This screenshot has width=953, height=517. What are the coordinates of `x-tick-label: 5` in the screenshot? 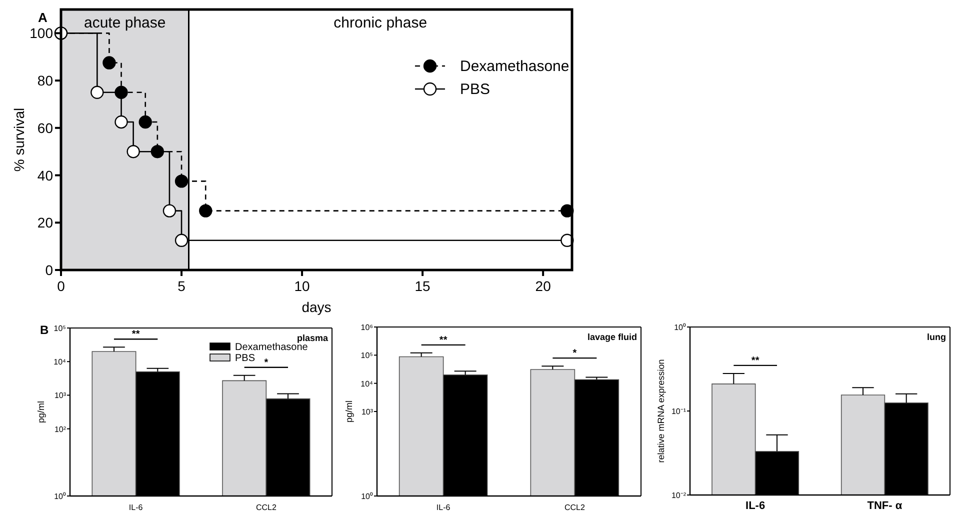 It's located at (182, 286).